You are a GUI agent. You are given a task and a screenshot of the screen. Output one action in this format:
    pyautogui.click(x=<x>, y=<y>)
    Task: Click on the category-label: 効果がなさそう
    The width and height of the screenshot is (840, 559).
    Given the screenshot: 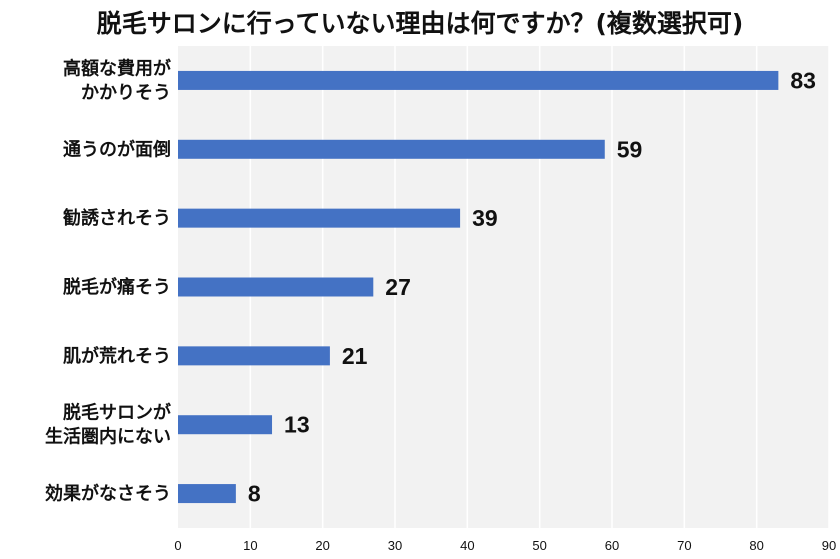 What is the action you would take?
    pyautogui.click(x=108, y=494)
    